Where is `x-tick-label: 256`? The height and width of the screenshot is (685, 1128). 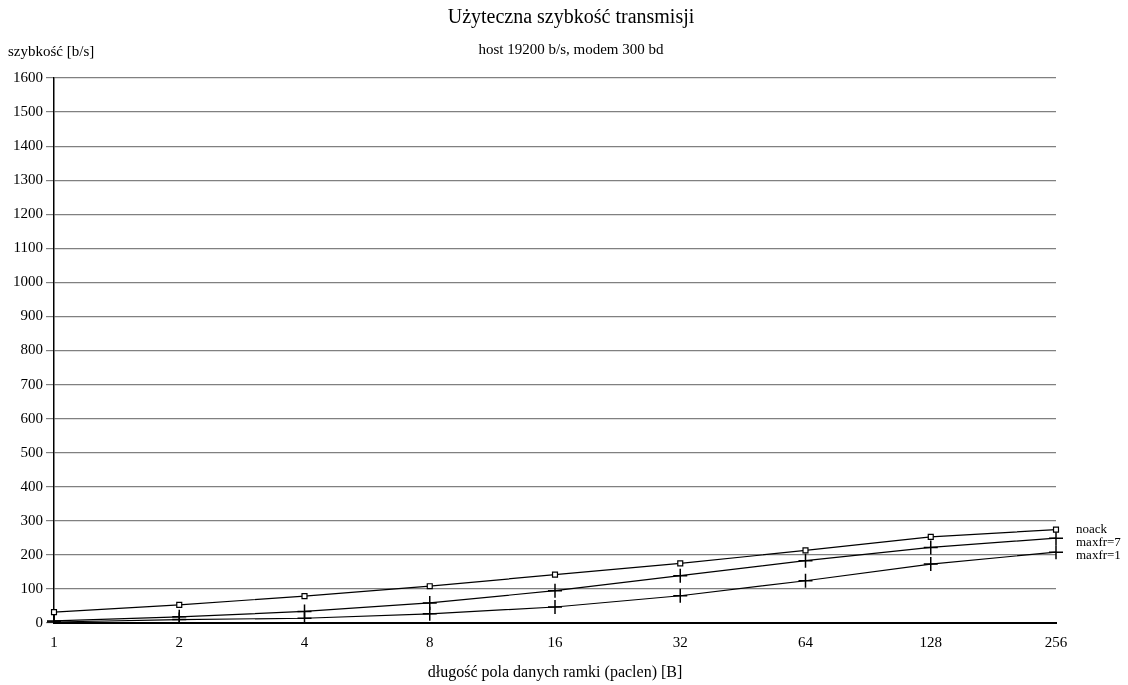 x-tick-label: 256 is located at coordinates (1056, 641).